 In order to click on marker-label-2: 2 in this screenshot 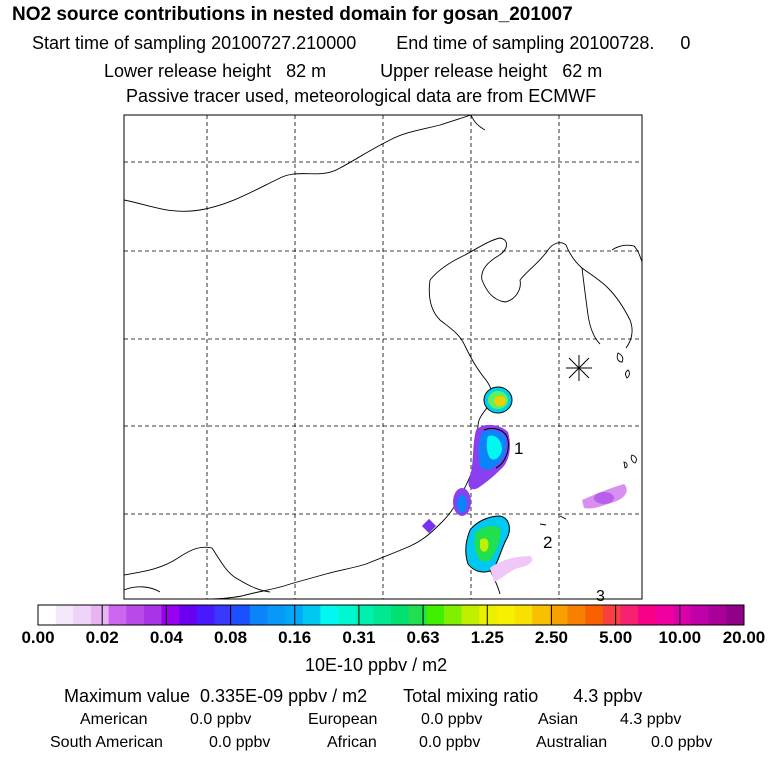, I will do `click(547, 542)`.